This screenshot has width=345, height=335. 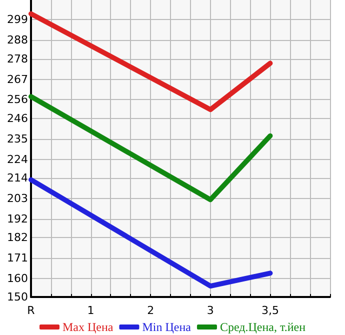 What do you see at coordinates (17, 219) in the screenshot?
I see `y-tick-label: 192` at bounding box center [17, 219].